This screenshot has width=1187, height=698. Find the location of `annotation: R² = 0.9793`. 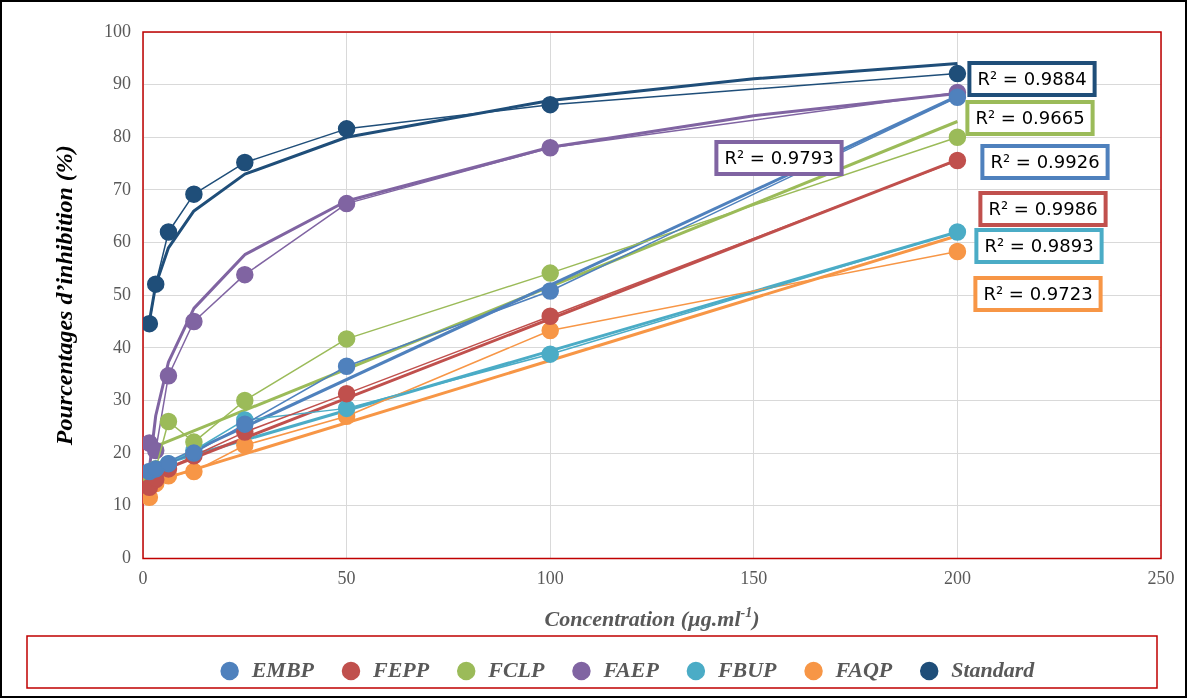

annotation: R² = 0.9793 is located at coordinates (779, 157).